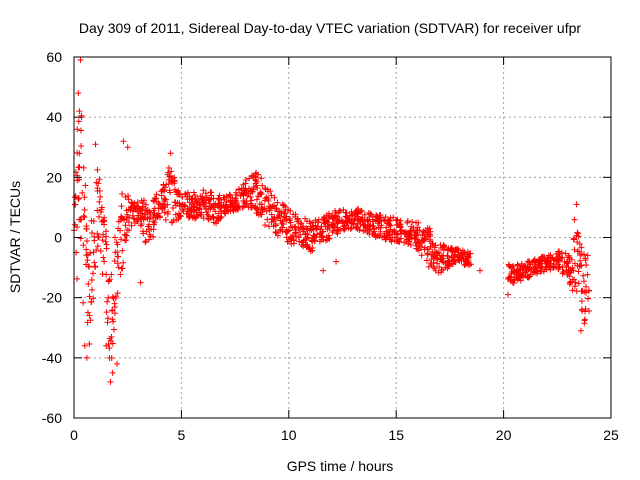 This screenshot has height=480, width=640. I want to click on x-tick-label: 10, so click(289, 435).